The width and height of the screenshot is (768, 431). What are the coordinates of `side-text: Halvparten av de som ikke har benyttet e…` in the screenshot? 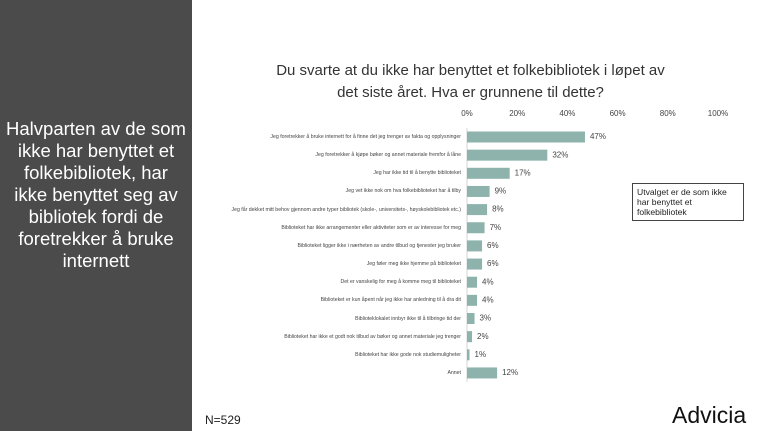 It's located at (96, 194).